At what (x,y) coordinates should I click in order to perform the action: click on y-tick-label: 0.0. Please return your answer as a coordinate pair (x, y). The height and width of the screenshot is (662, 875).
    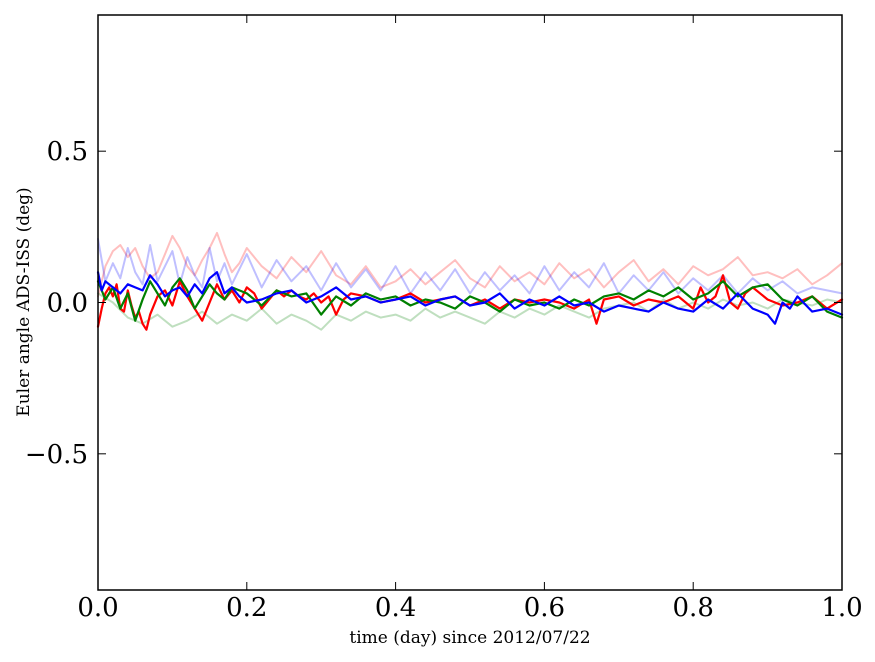
    Looking at the image, I should click on (67, 304).